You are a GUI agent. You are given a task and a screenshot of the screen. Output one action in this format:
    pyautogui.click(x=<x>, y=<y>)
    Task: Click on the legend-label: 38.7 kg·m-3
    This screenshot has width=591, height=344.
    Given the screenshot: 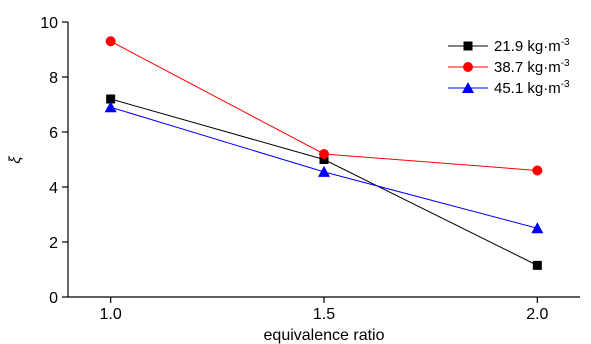 What is the action you would take?
    pyautogui.click(x=532, y=67)
    